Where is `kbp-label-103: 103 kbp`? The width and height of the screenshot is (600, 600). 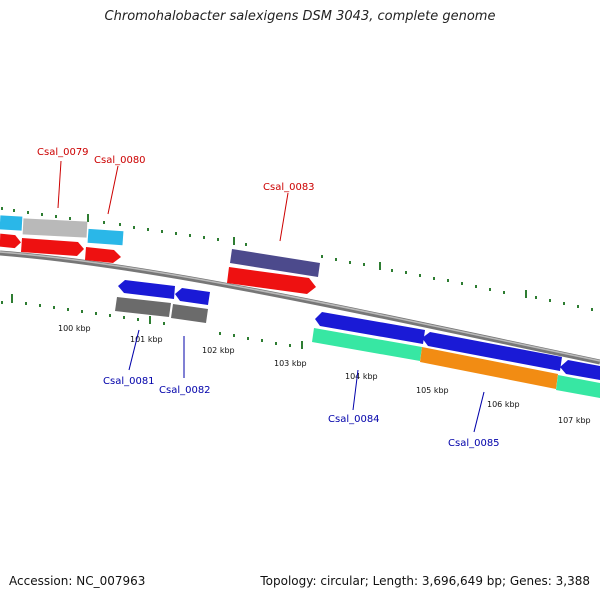 kbp-label-103: 103 kbp is located at coordinates (290, 363).